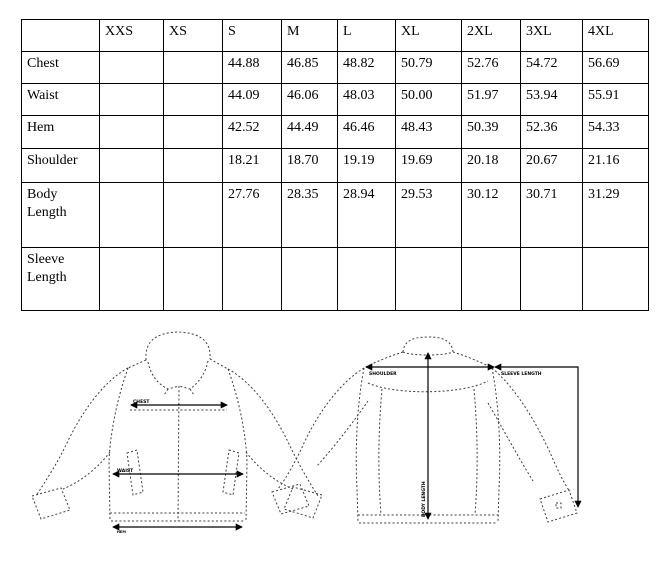 The image size is (672, 569). Describe the element at coordinates (60, 99) in the screenshot. I see `row-label: Waist` at that location.